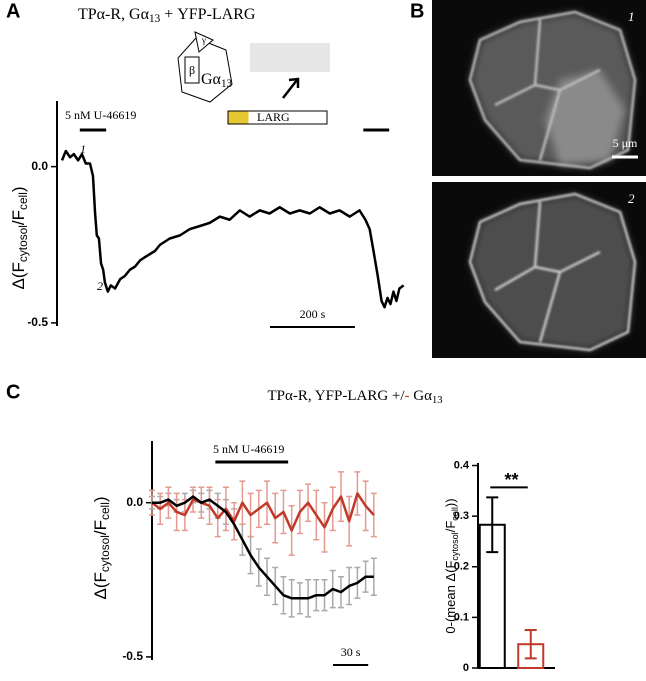  What do you see at coordinates (294, 82) in the screenshot?
I see `arrow-head` at bounding box center [294, 82].